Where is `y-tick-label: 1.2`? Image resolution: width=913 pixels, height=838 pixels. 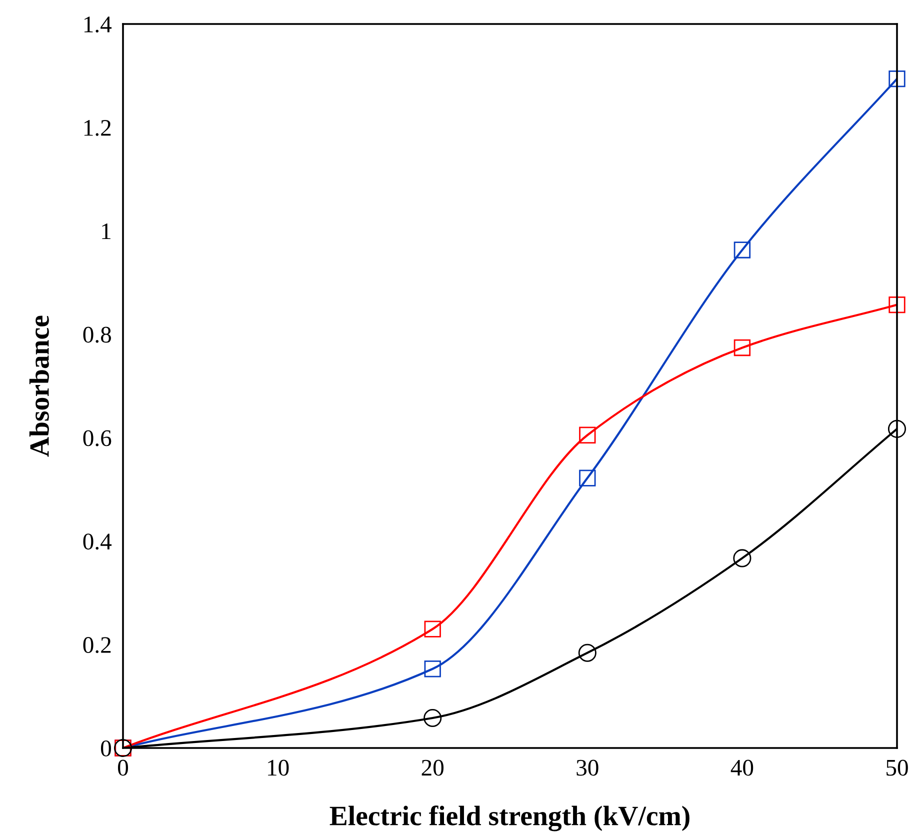
y-tick-label: 1.2 is located at coordinates (97, 128).